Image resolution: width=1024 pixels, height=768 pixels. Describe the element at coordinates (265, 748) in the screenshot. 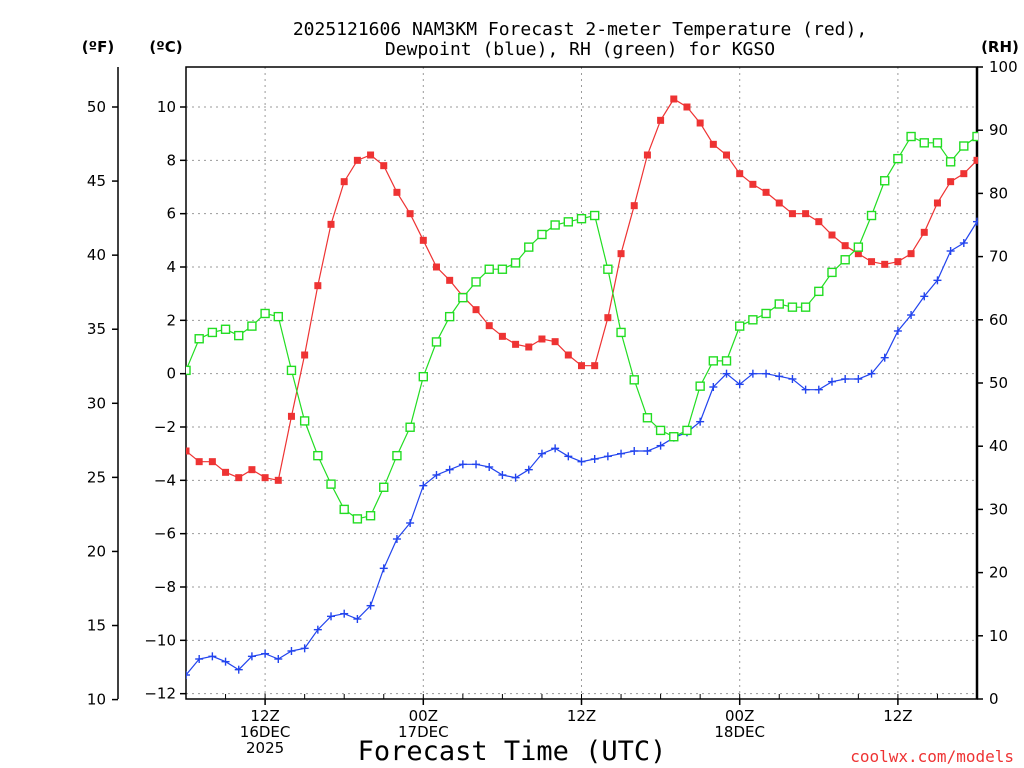

I see `x-tick-label: 2025` at that location.